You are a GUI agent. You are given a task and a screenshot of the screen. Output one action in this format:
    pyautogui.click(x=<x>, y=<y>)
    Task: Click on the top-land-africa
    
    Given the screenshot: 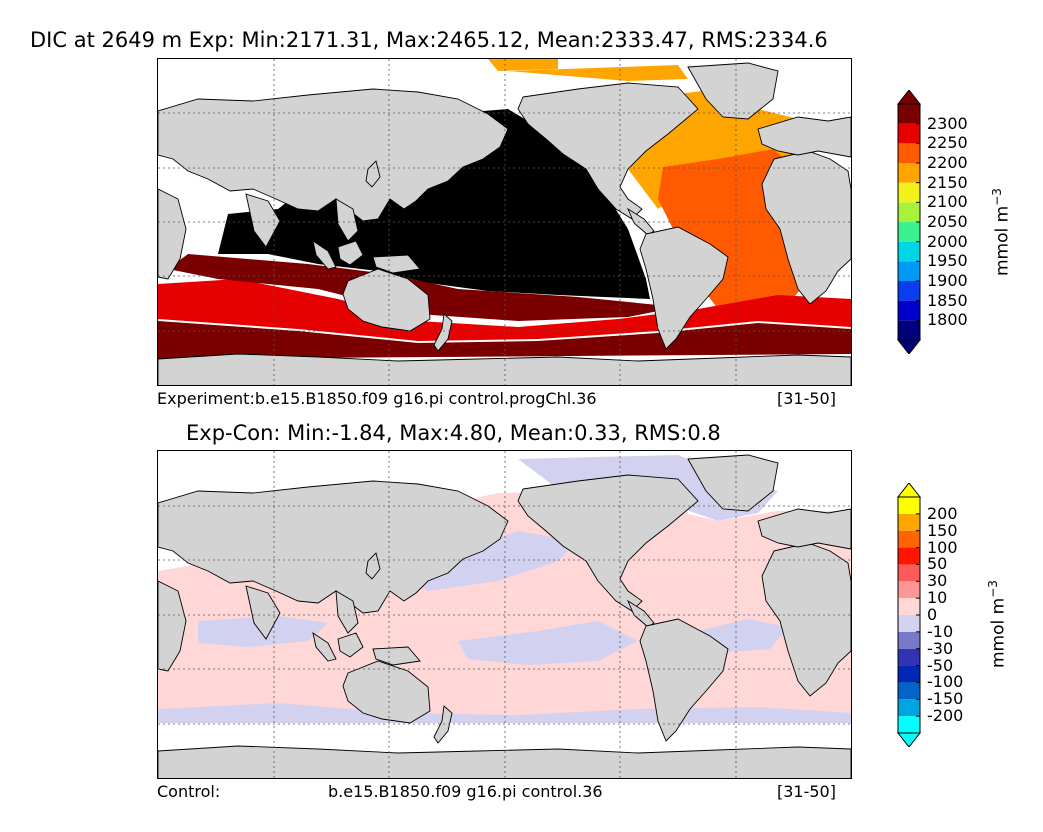 What is the action you would take?
    pyautogui.click(x=806, y=227)
    